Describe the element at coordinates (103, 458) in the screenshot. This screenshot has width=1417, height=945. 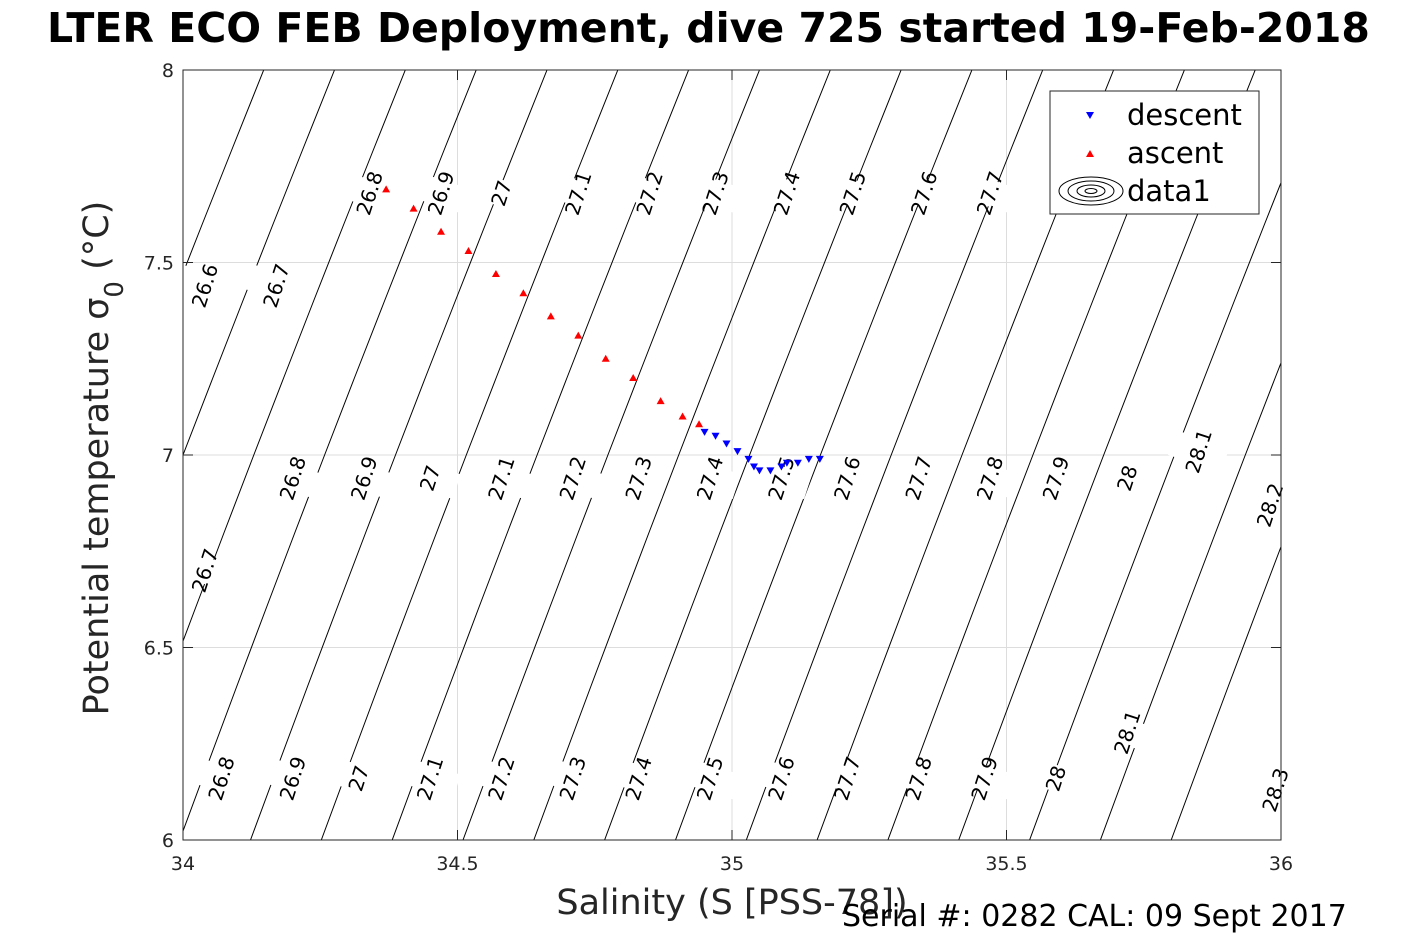
I see `y-axis-label: Potential temperature σ0 (°C)` at that location.